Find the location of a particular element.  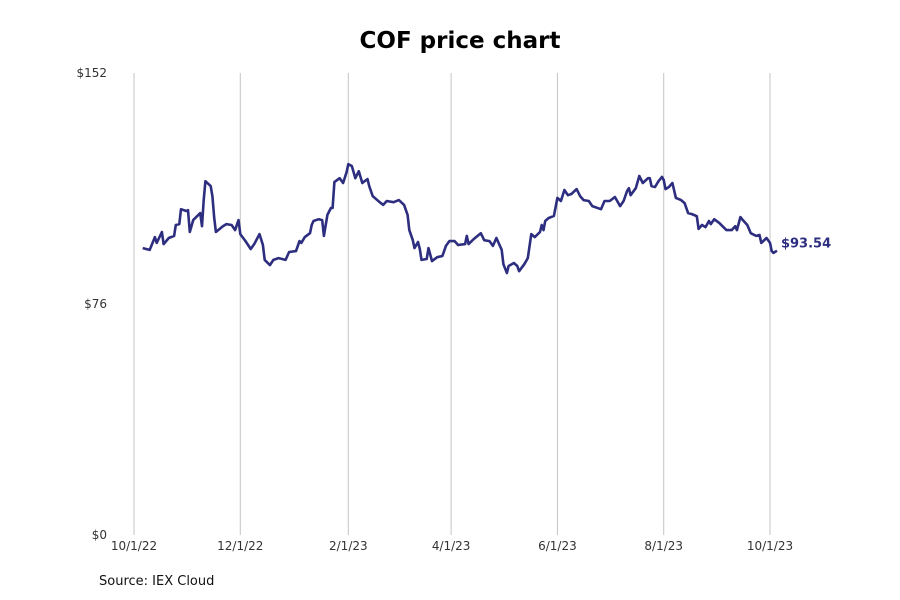

y-tick-label: $152 is located at coordinates (91, 73).